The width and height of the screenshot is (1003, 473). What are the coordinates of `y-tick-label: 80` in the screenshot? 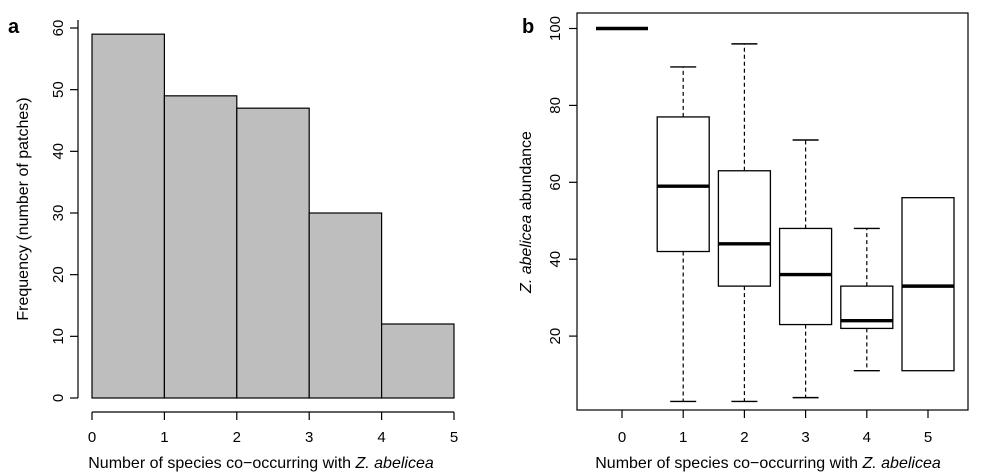 It's located at (555, 105).